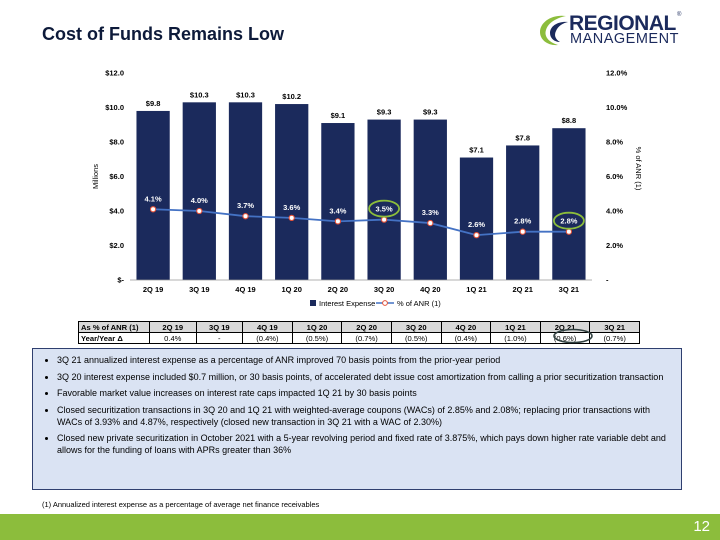 Image resolution: width=720 pixels, height=540 pixels. I want to click on company-logo: REGIONAL MANAGEMENT ®, so click(611, 30).